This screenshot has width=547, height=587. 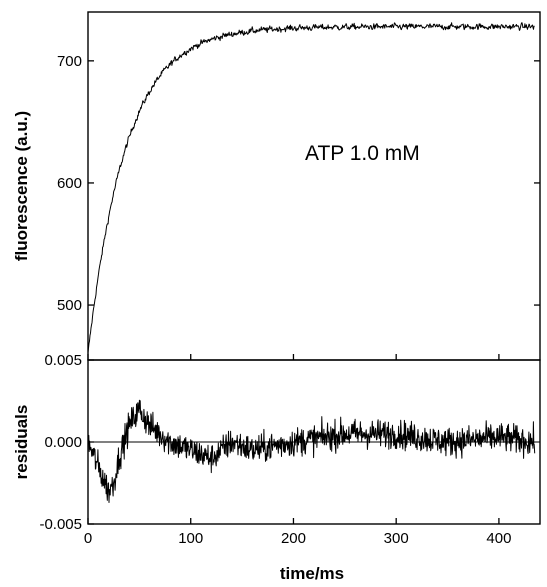 What do you see at coordinates (21, 442) in the screenshot?
I see `residuals-y-axis-label: residuals` at bounding box center [21, 442].